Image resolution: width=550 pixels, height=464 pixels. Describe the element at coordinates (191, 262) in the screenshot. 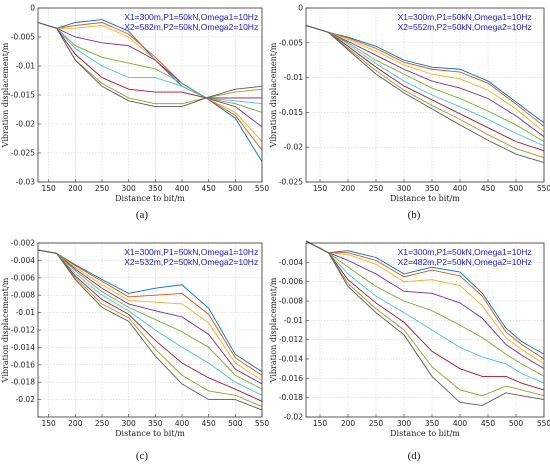

I see `parameter-annotation: X2=532m,P2=50kN,Omega2=10Hz` at that location.